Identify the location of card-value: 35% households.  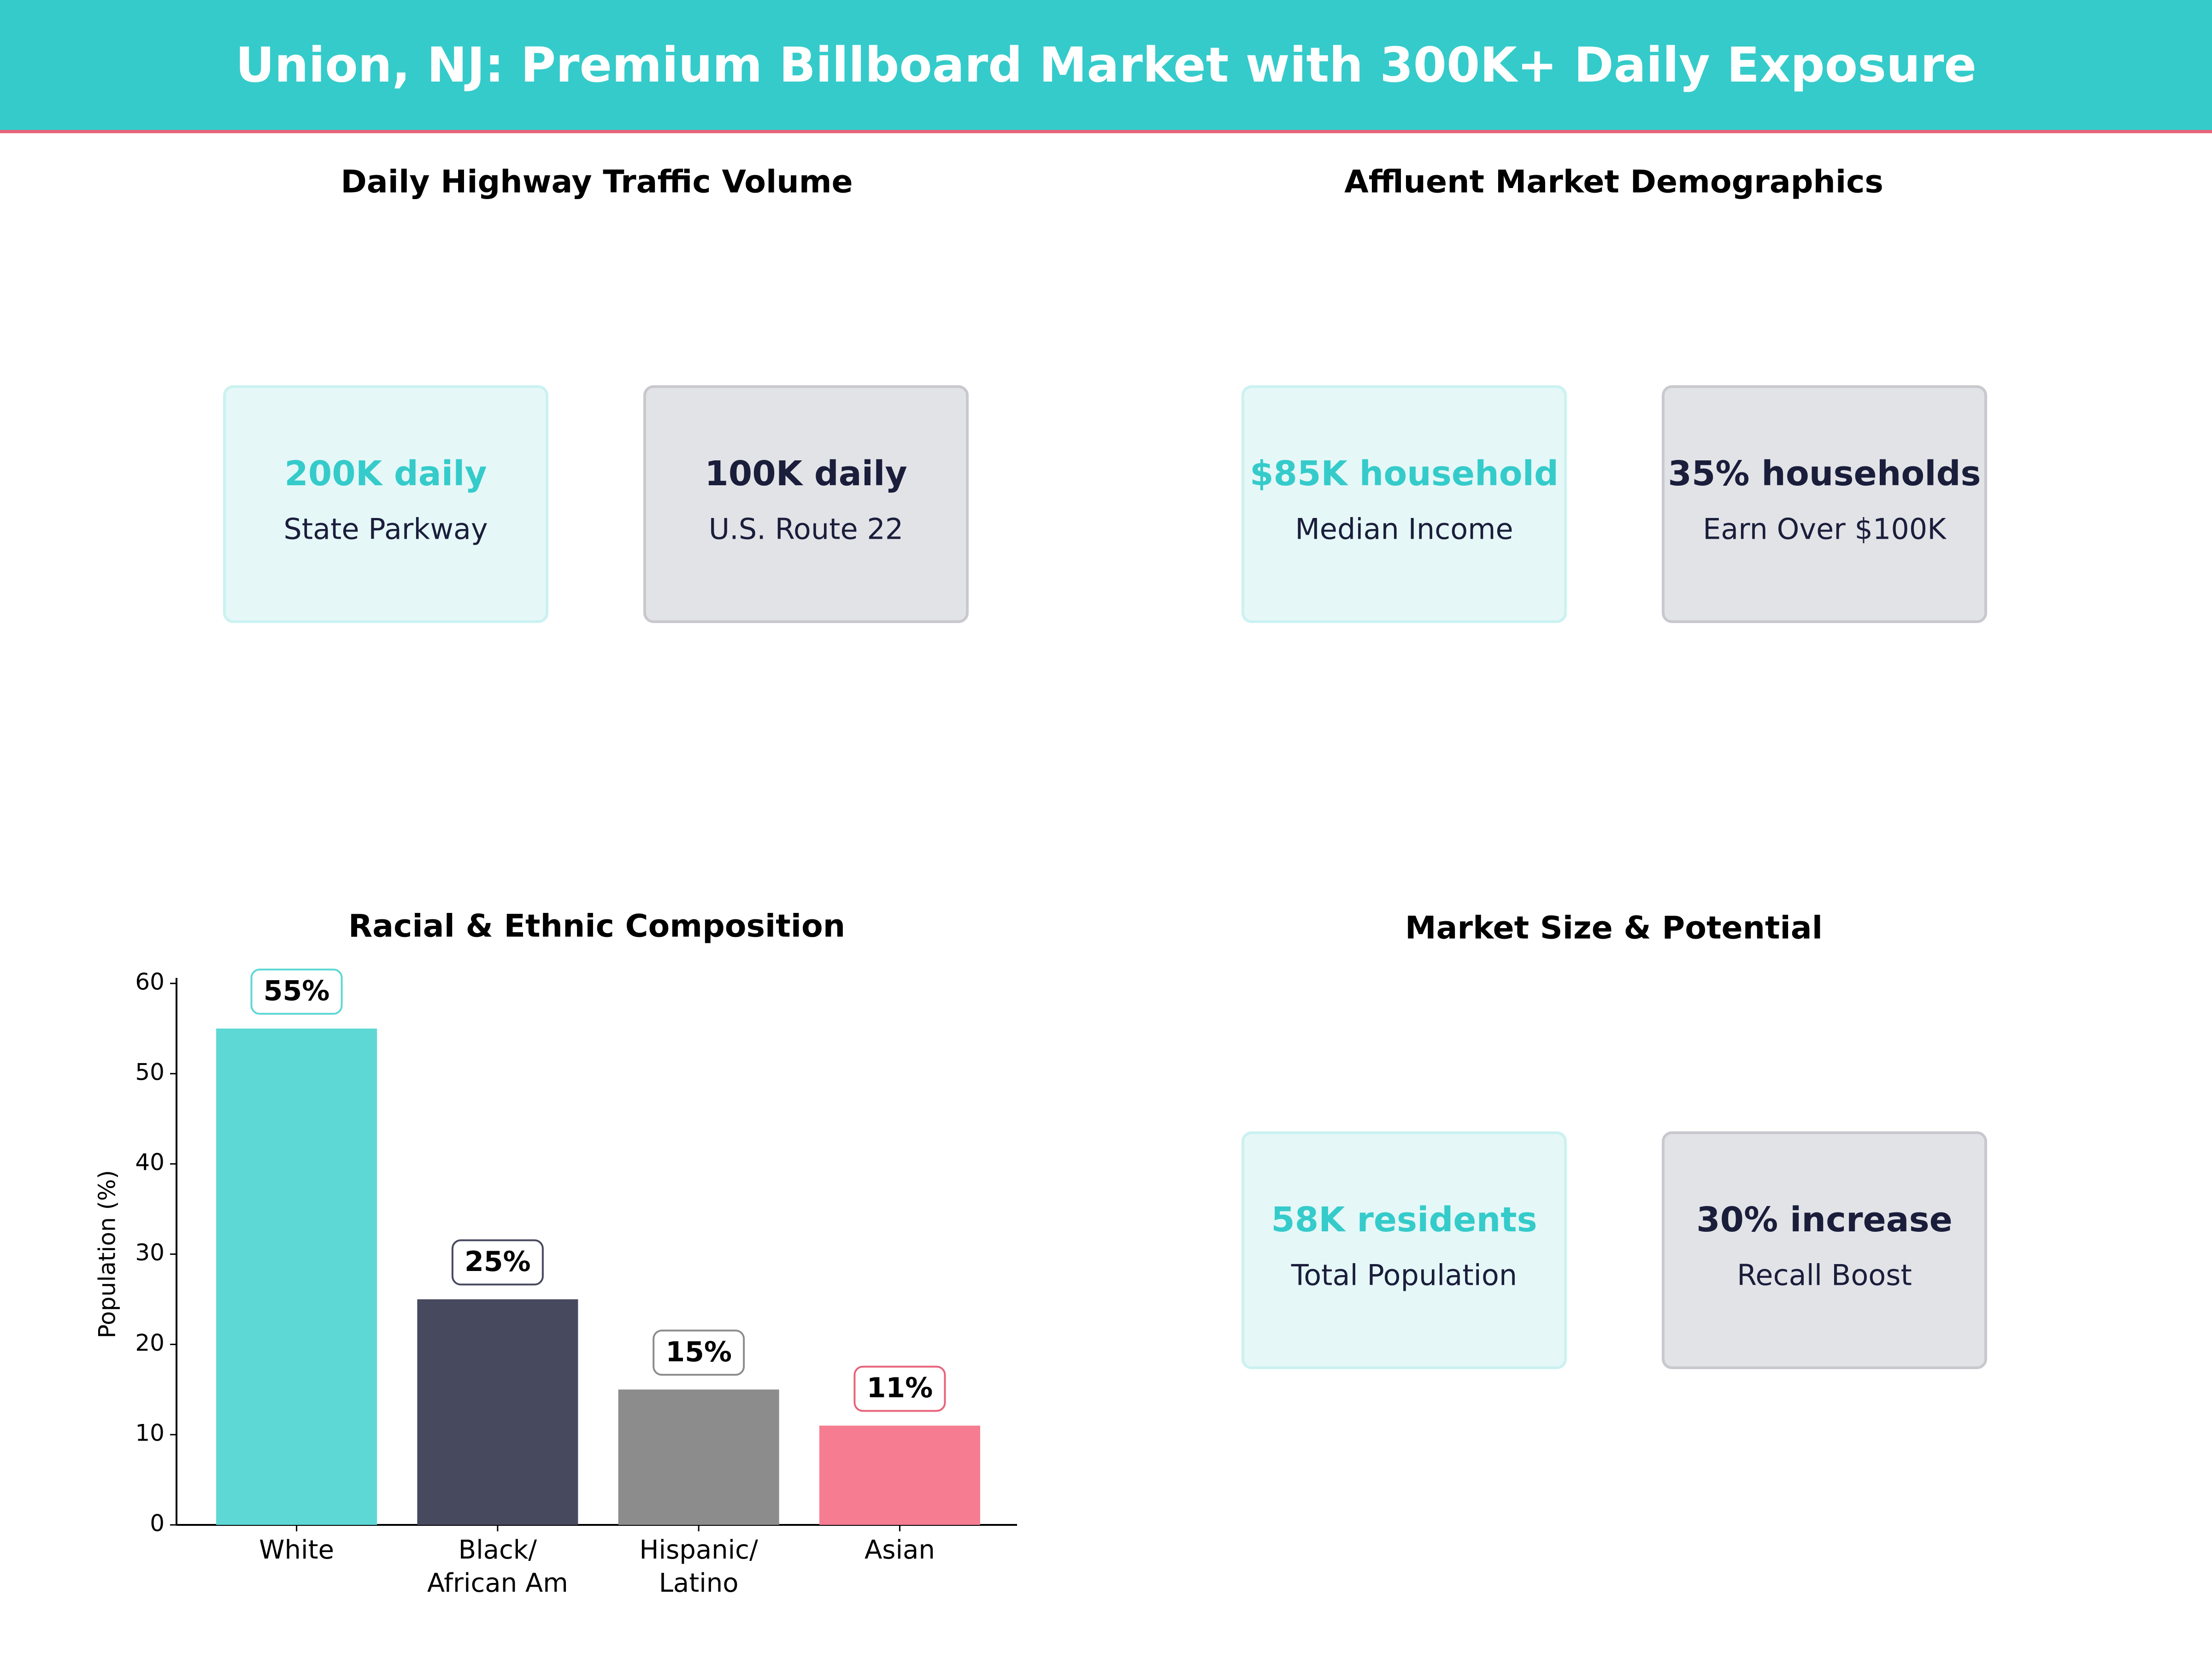
(1824, 474).